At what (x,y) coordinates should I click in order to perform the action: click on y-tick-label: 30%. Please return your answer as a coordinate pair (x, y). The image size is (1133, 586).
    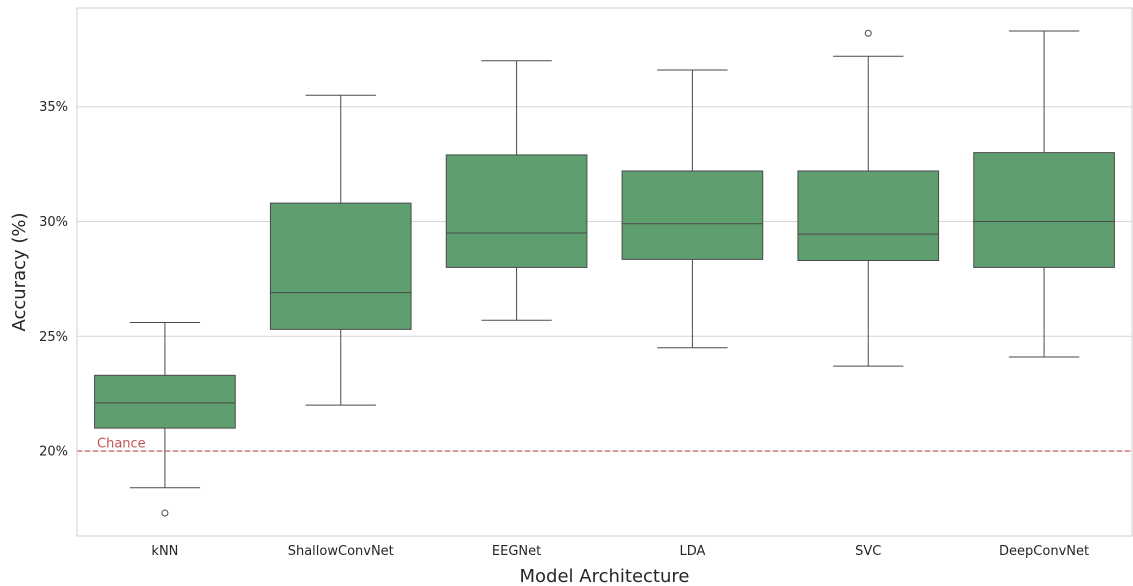
    Looking at the image, I should click on (53, 222).